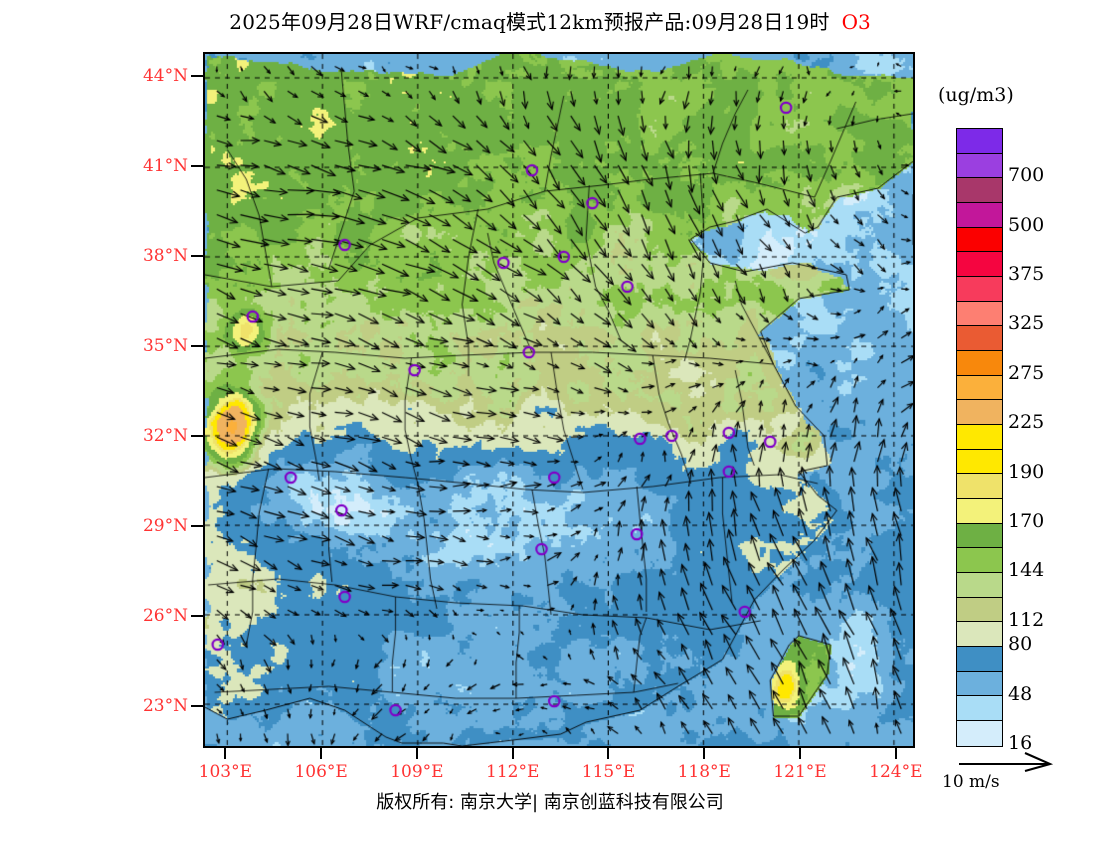  What do you see at coordinates (165, 346) in the screenshot?
I see `lat-tick-label: 35°N` at bounding box center [165, 346].